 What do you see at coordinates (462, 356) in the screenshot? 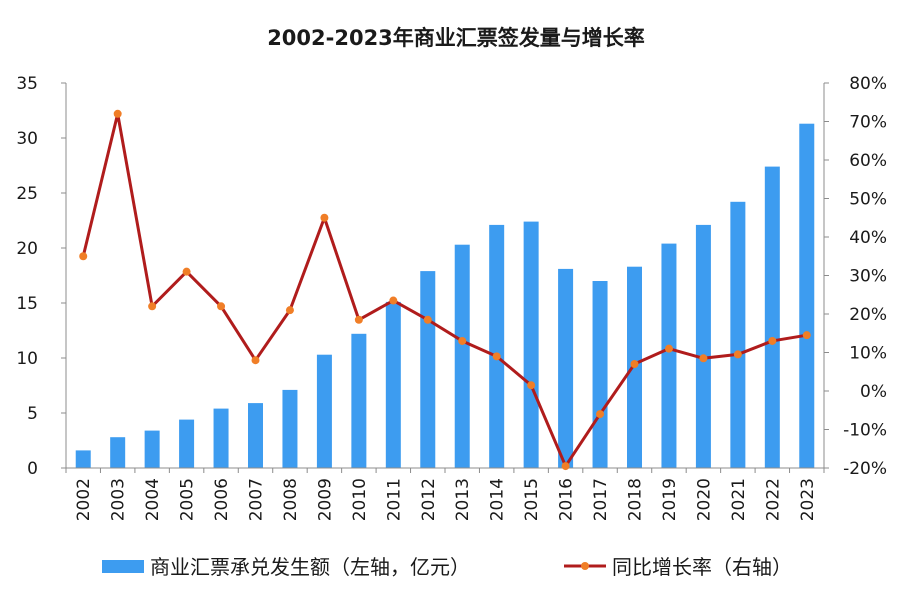
I see `bar-2013` at bounding box center [462, 356].